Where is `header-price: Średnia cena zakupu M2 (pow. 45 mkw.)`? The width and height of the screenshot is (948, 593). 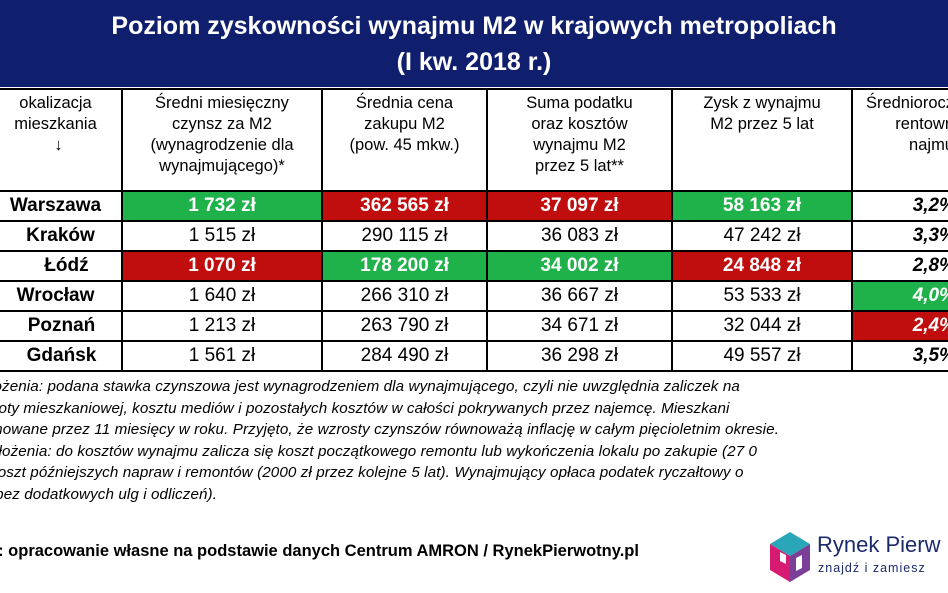 header-price: Średnia cena zakupu M2 (pow. 45 mkw.) is located at coordinates (404, 140).